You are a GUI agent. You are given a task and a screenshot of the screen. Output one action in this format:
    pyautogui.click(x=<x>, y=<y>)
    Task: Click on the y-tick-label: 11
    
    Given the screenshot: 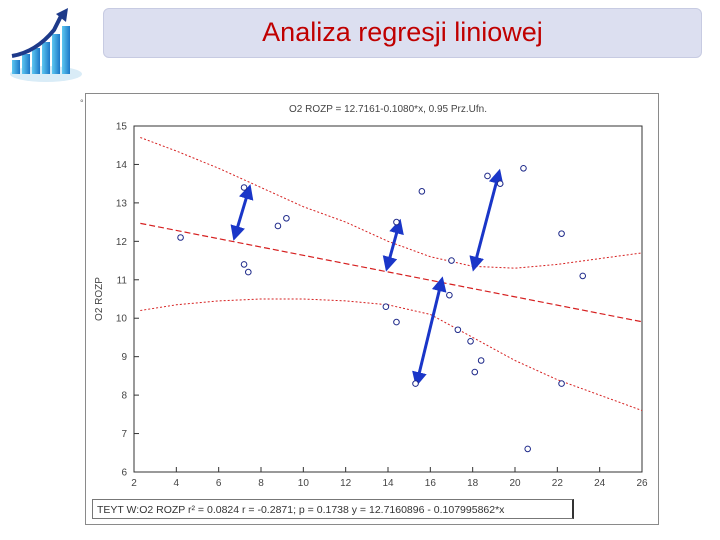 What is the action you would take?
    pyautogui.click(x=122, y=280)
    